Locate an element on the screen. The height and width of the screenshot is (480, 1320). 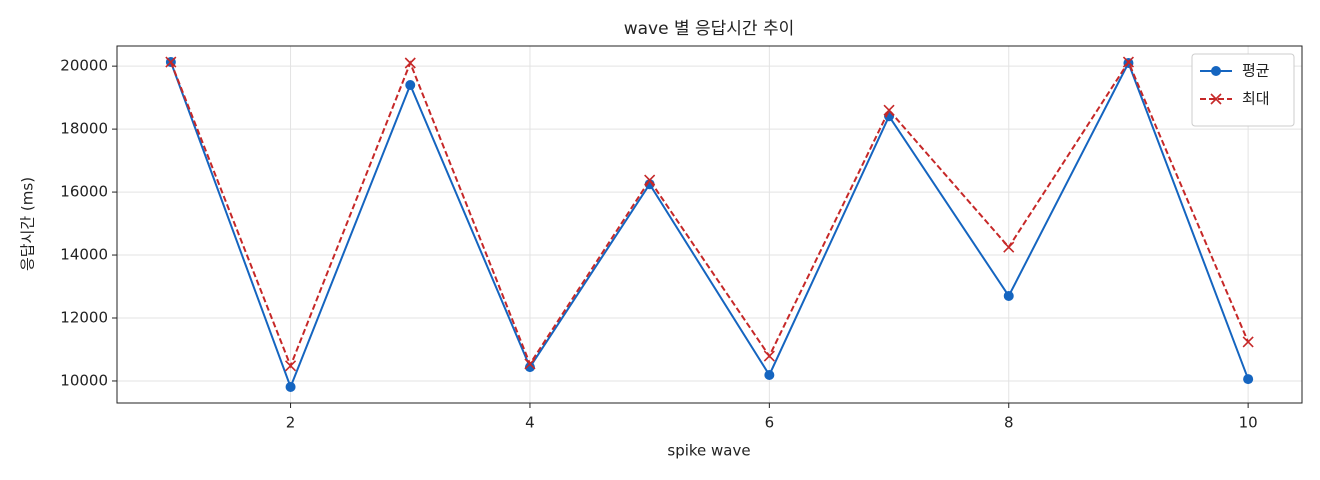
legend-label: 최대 is located at coordinates (1256, 99).